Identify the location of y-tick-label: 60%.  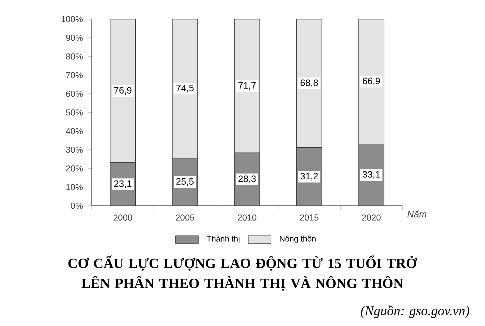
(74, 94).